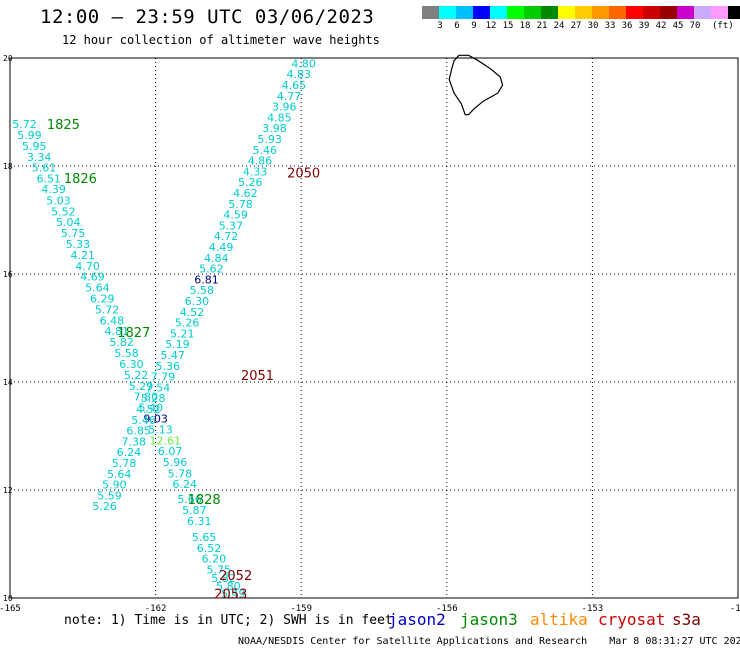 Image resolution: width=740 pixels, height=650 pixels. I want to click on wave-height-label: 5.90, so click(114, 485).